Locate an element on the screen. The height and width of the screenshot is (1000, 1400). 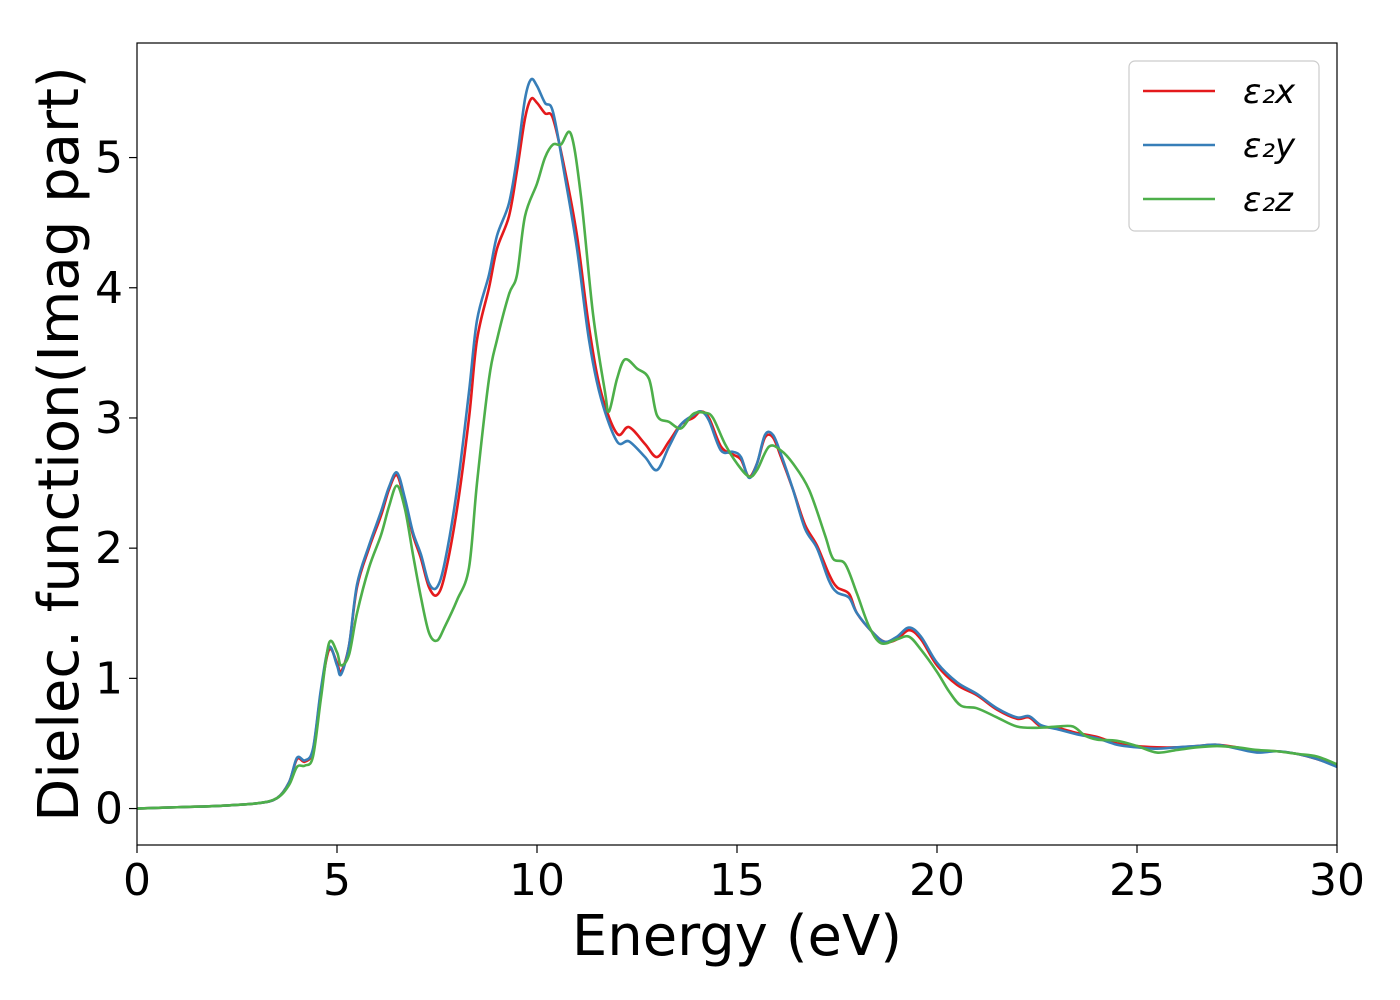
x-tick-label: 15 is located at coordinates (737, 880).